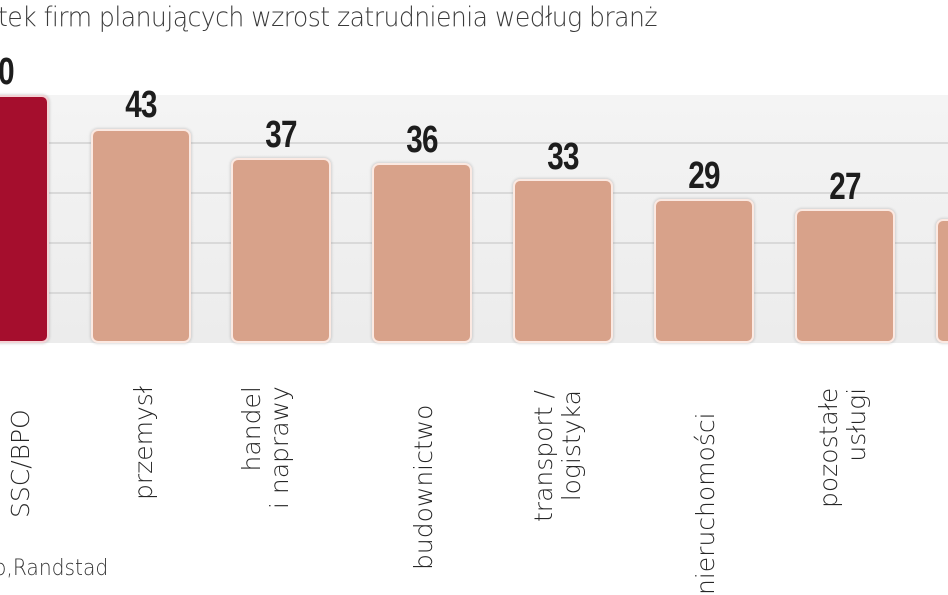 The height and width of the screenshot is (595, 948). I want to click on bar-handel, so click(281, 250).